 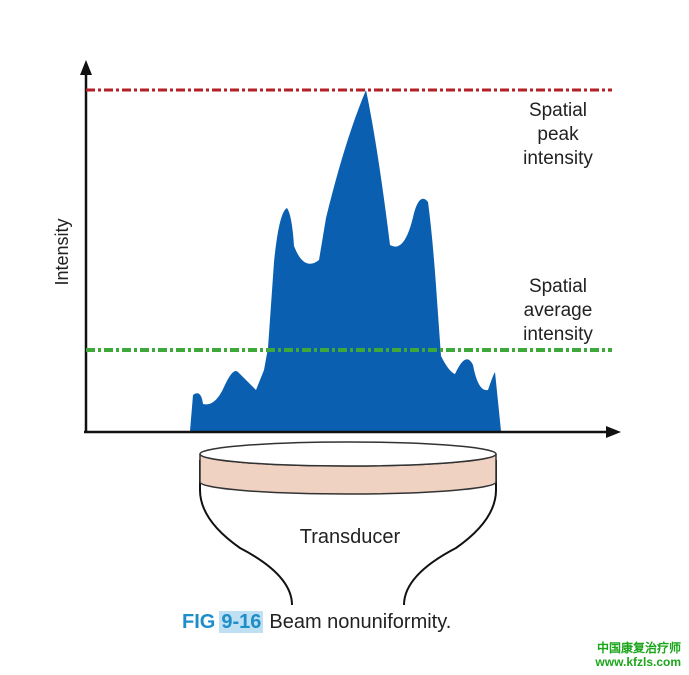 I want to click on figure-caption: FIG 9-16 Beam nonuniformity., so click(x=316, y=622).